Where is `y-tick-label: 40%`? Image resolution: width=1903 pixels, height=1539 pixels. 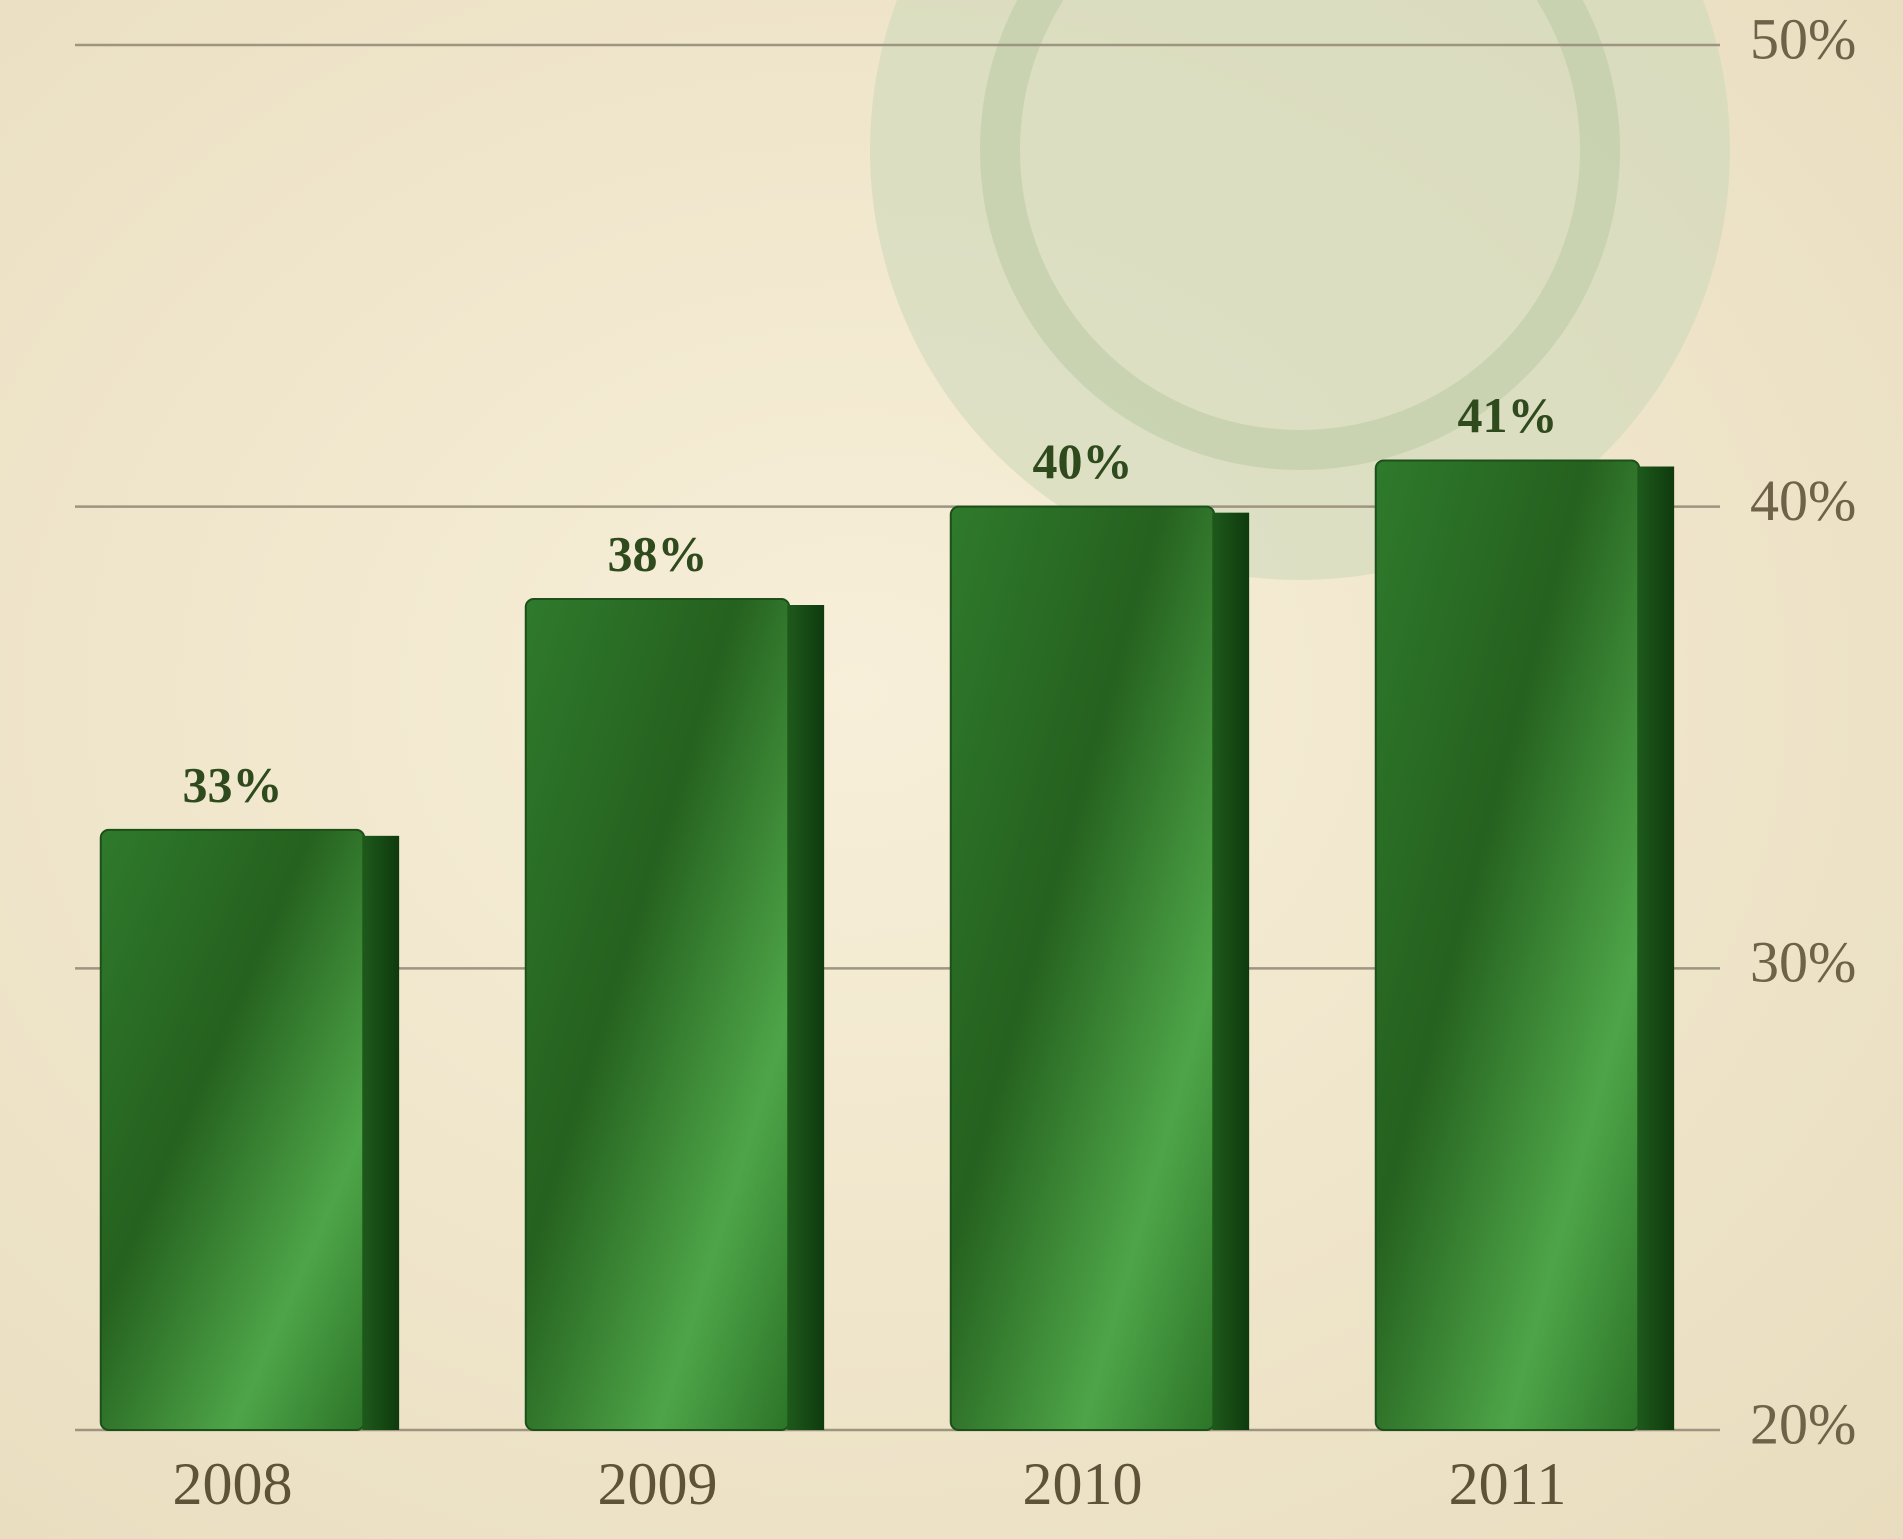
y-tick-label: 40% is located at coordinates (1803, 500).